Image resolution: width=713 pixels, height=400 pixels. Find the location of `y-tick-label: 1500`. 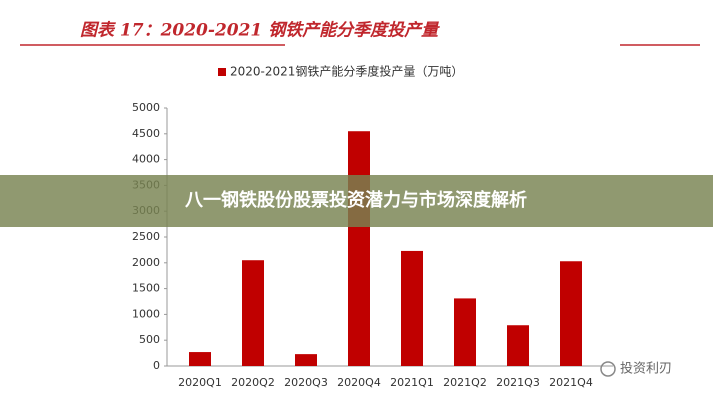

y-tick-label: 1500 is located at coordinates (146, 288).